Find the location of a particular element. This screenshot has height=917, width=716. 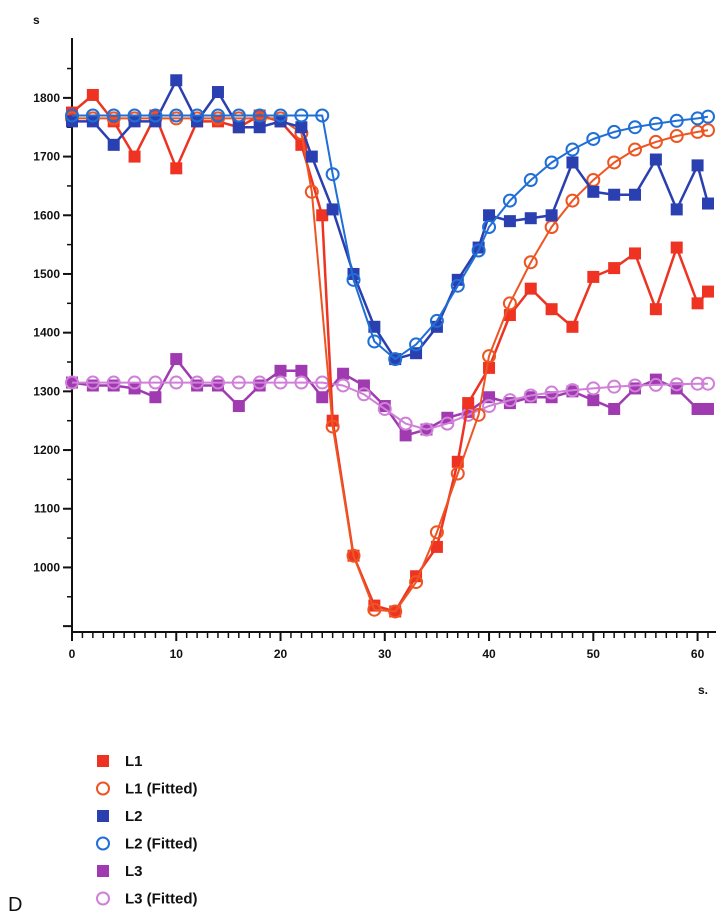

series-l3 is located at coordinates (390, 397).